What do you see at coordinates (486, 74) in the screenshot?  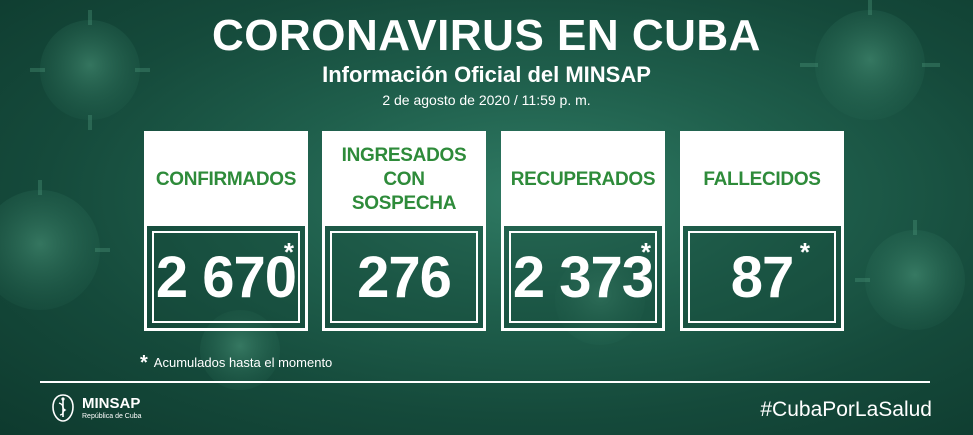 I see `page-subtitle: Información Oficial del MINSAP` at bounding box center [486, 74].